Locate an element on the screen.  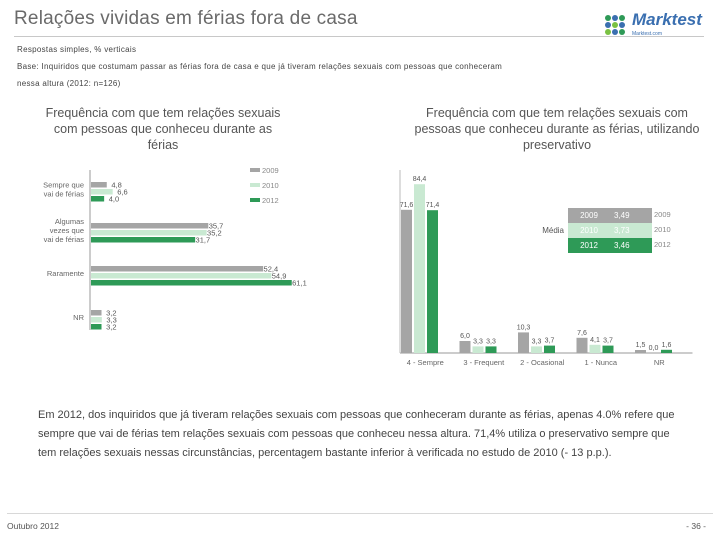
bar-value-label: 7,6 is located at coordinates (582, 333).